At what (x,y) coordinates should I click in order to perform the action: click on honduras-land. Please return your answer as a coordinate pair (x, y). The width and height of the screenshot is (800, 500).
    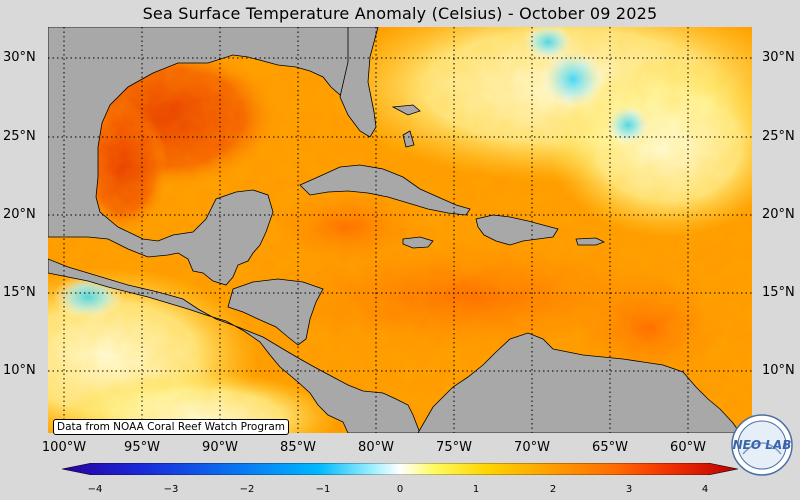
    Looking at the image, I should click on (275, 312).